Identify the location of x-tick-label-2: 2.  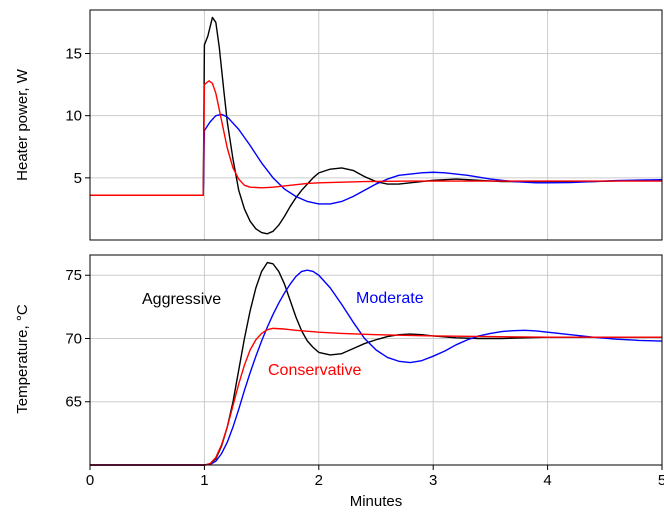
(319, 480).